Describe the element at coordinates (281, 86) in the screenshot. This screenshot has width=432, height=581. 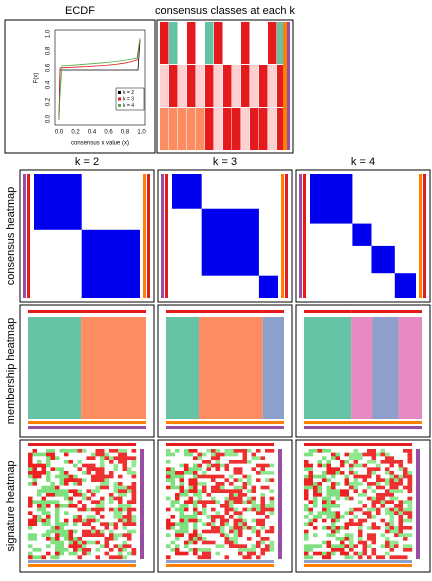
I see `class-cell` at that location.